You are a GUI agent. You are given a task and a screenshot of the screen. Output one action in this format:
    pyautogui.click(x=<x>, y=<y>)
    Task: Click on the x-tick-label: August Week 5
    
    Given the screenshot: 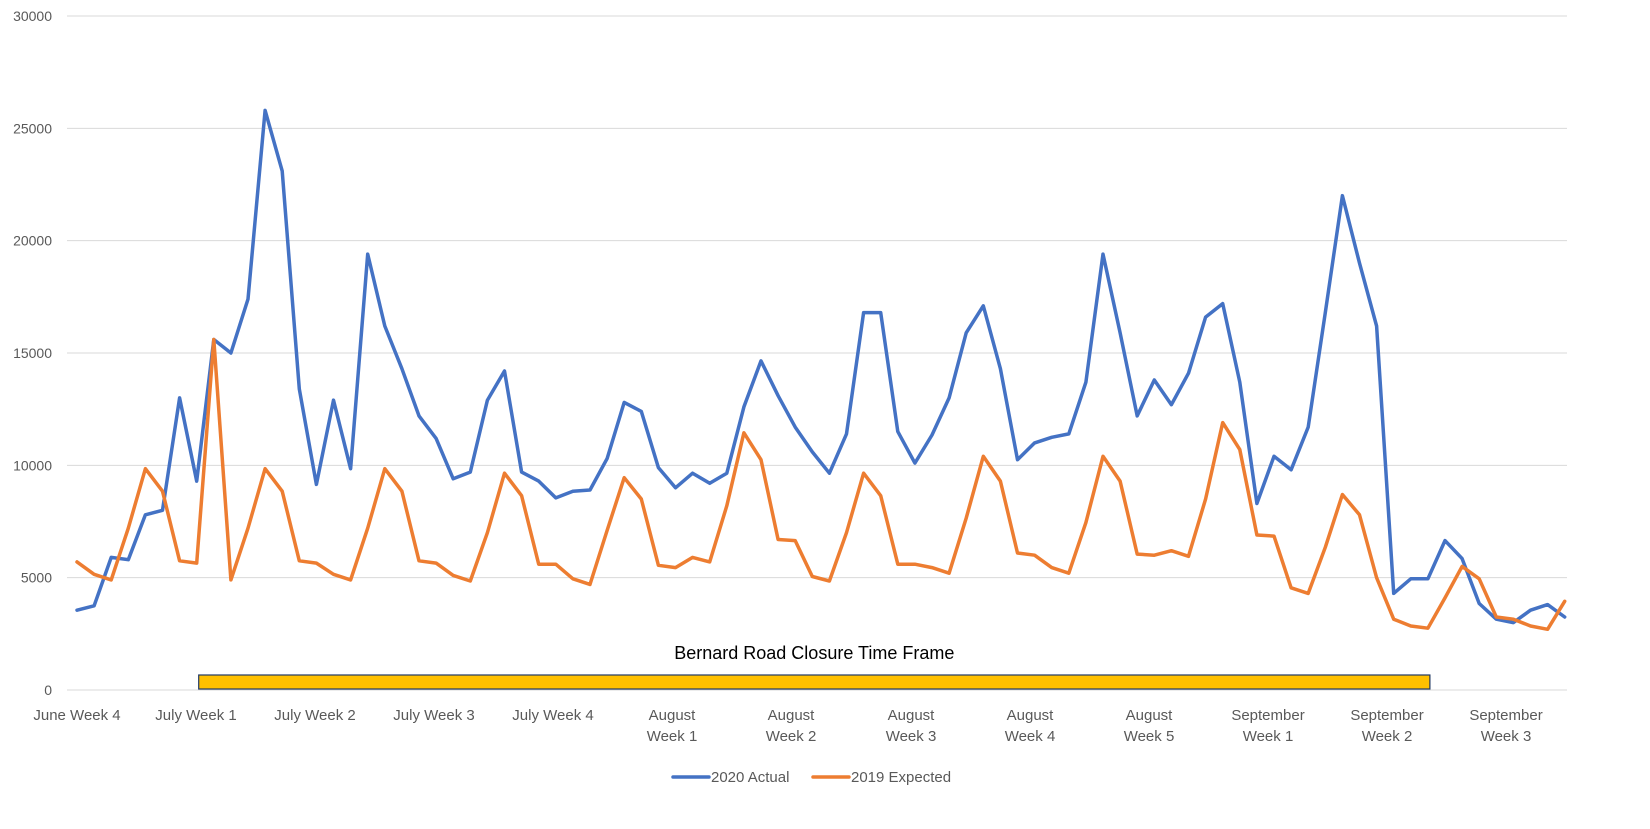 What is the action you would take?
    pyautogui.click(x=1149, y=726)
    